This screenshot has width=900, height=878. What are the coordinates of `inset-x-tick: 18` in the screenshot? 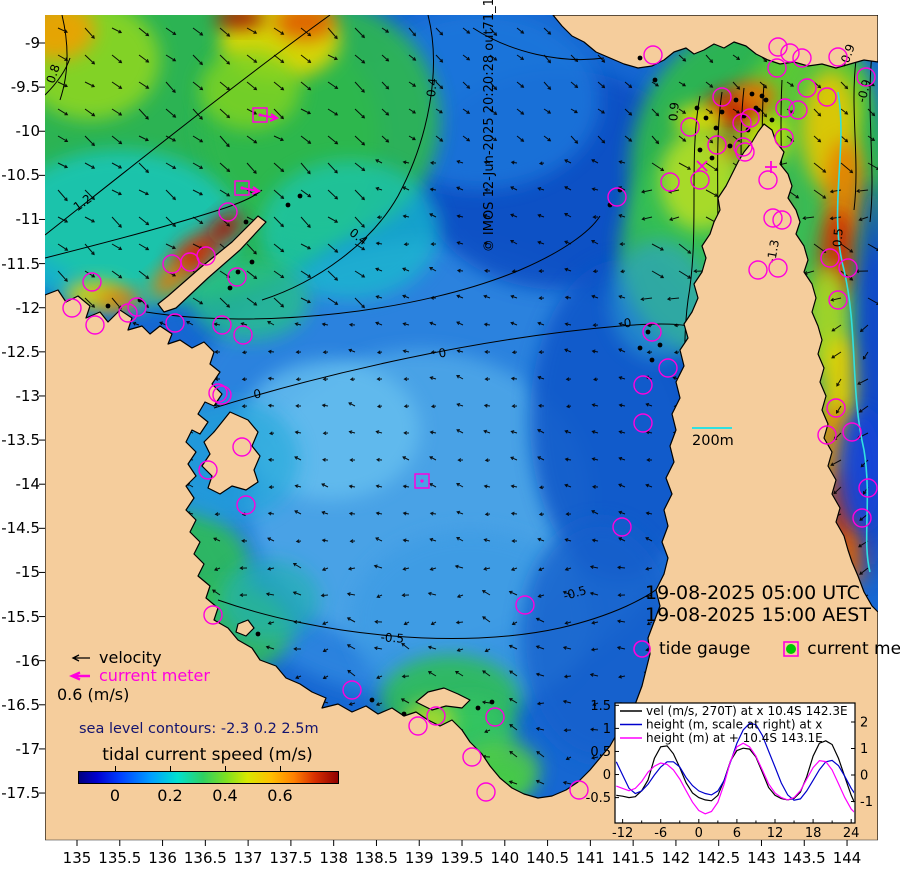 It's located at (813, 833).